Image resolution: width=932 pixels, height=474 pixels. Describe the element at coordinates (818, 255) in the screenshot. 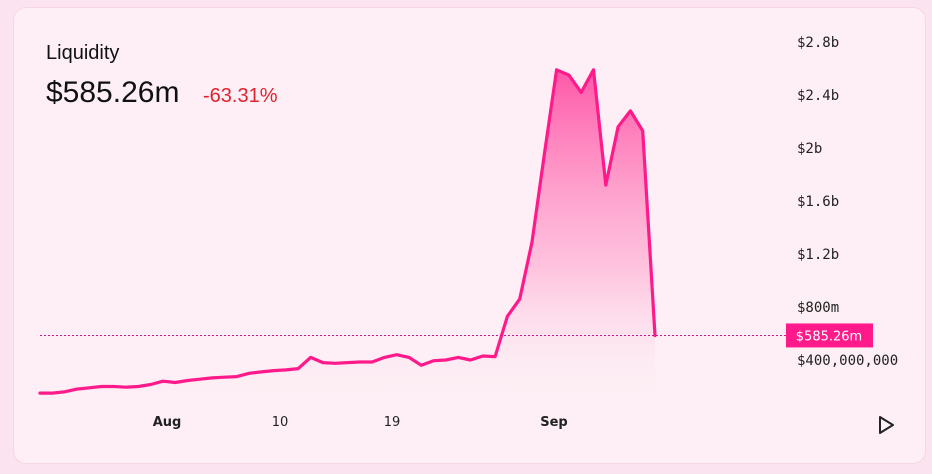

I see `y-tick-label: $1.2b` at that location.